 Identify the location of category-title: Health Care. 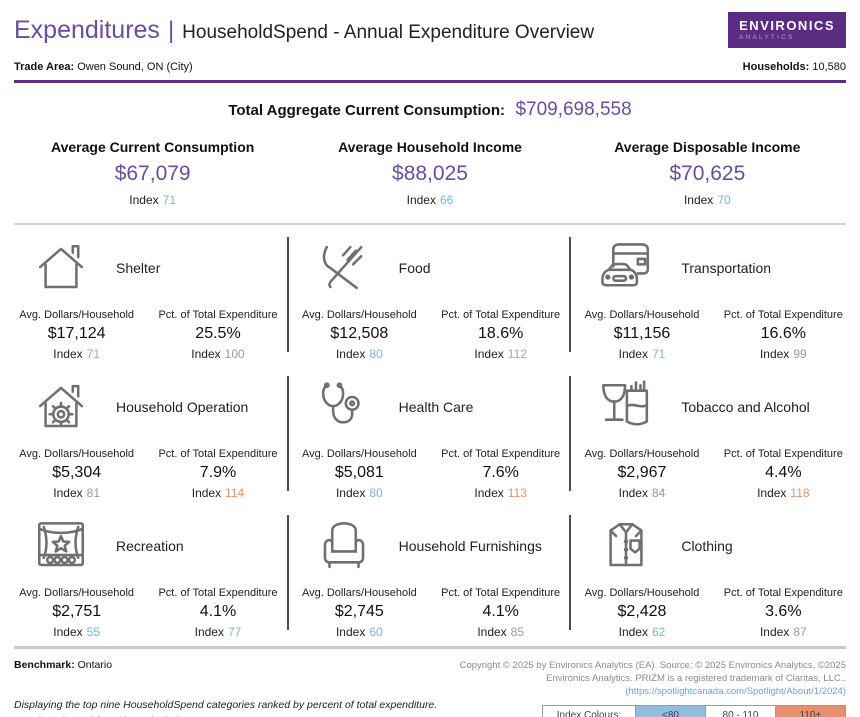
(436, 406).